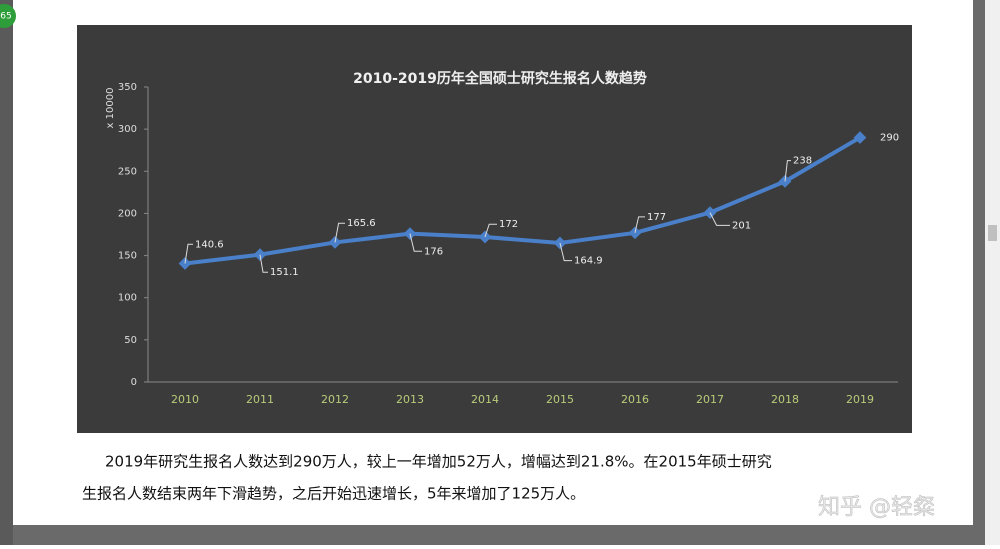 The image size is (1000, 549). What do you see at coordinates (802, 161) in the screenshot?
I see `data-label: 238` at bounding box center [802, 161].